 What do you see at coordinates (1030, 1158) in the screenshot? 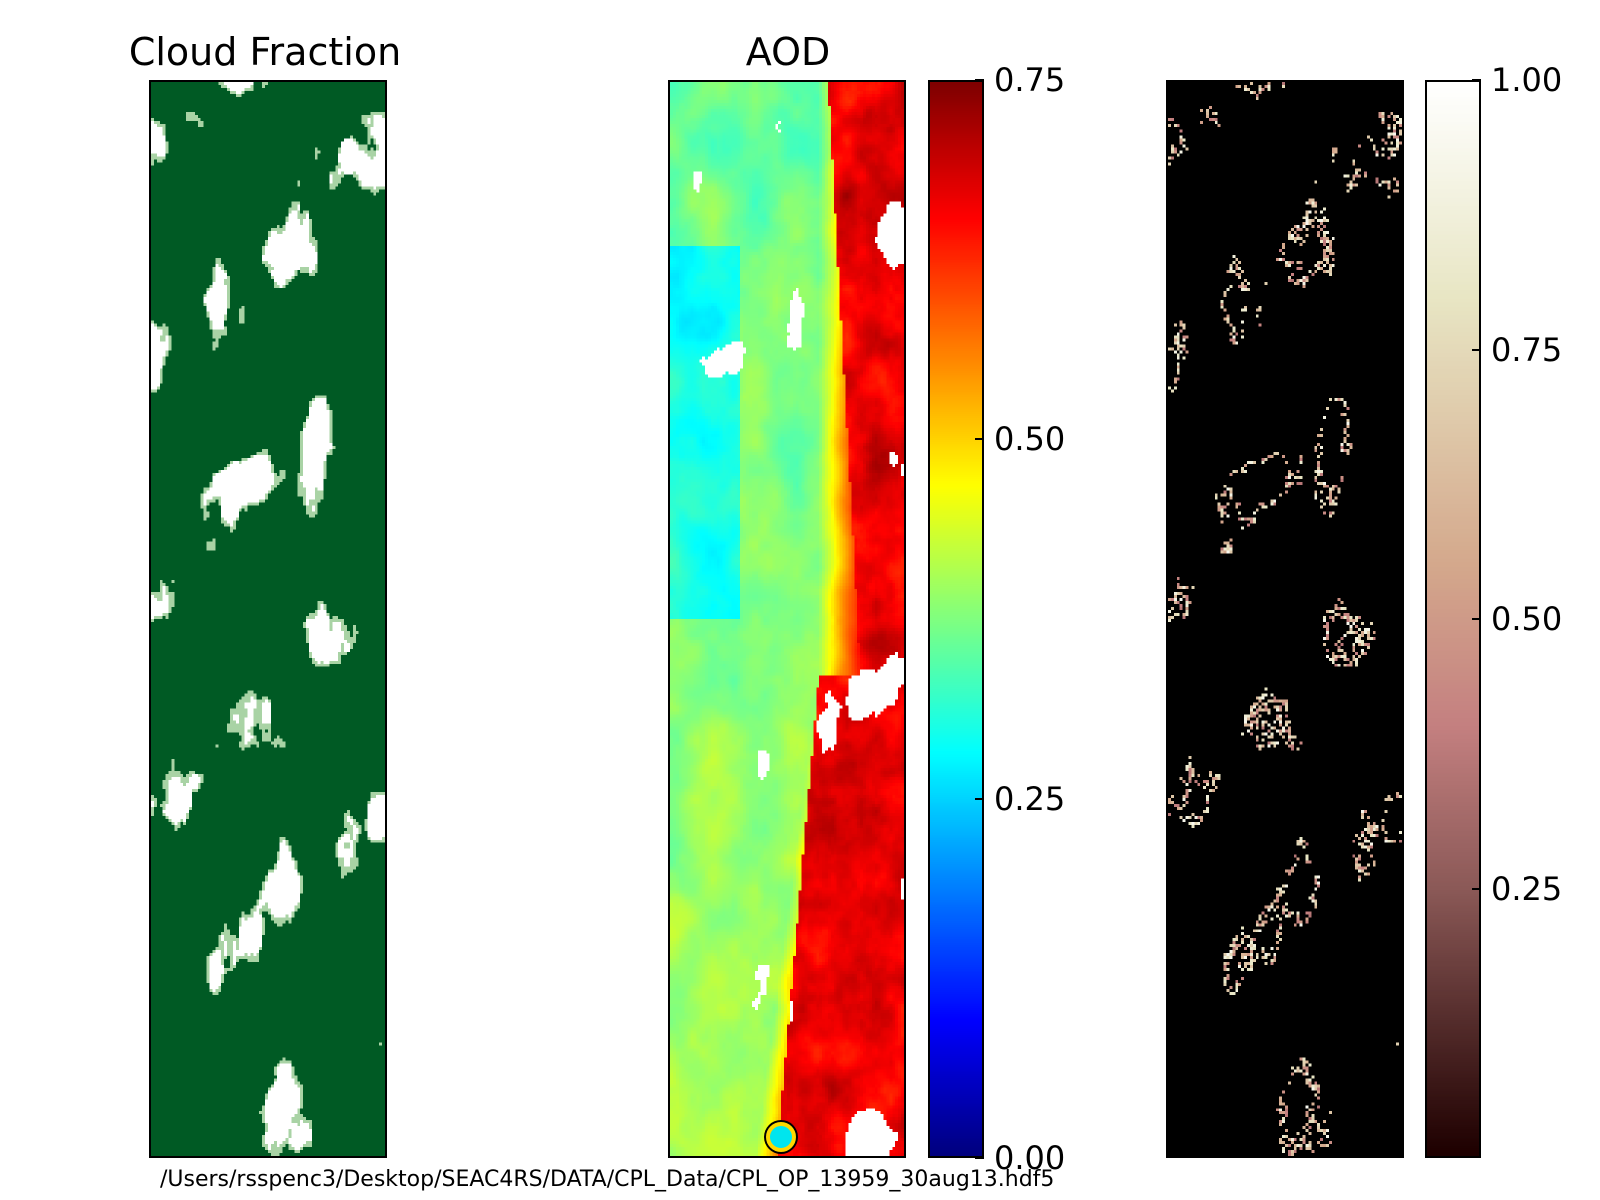
I see `aod-colorbar-tick-label: 0.00` at bounding box center [1030, 1158].